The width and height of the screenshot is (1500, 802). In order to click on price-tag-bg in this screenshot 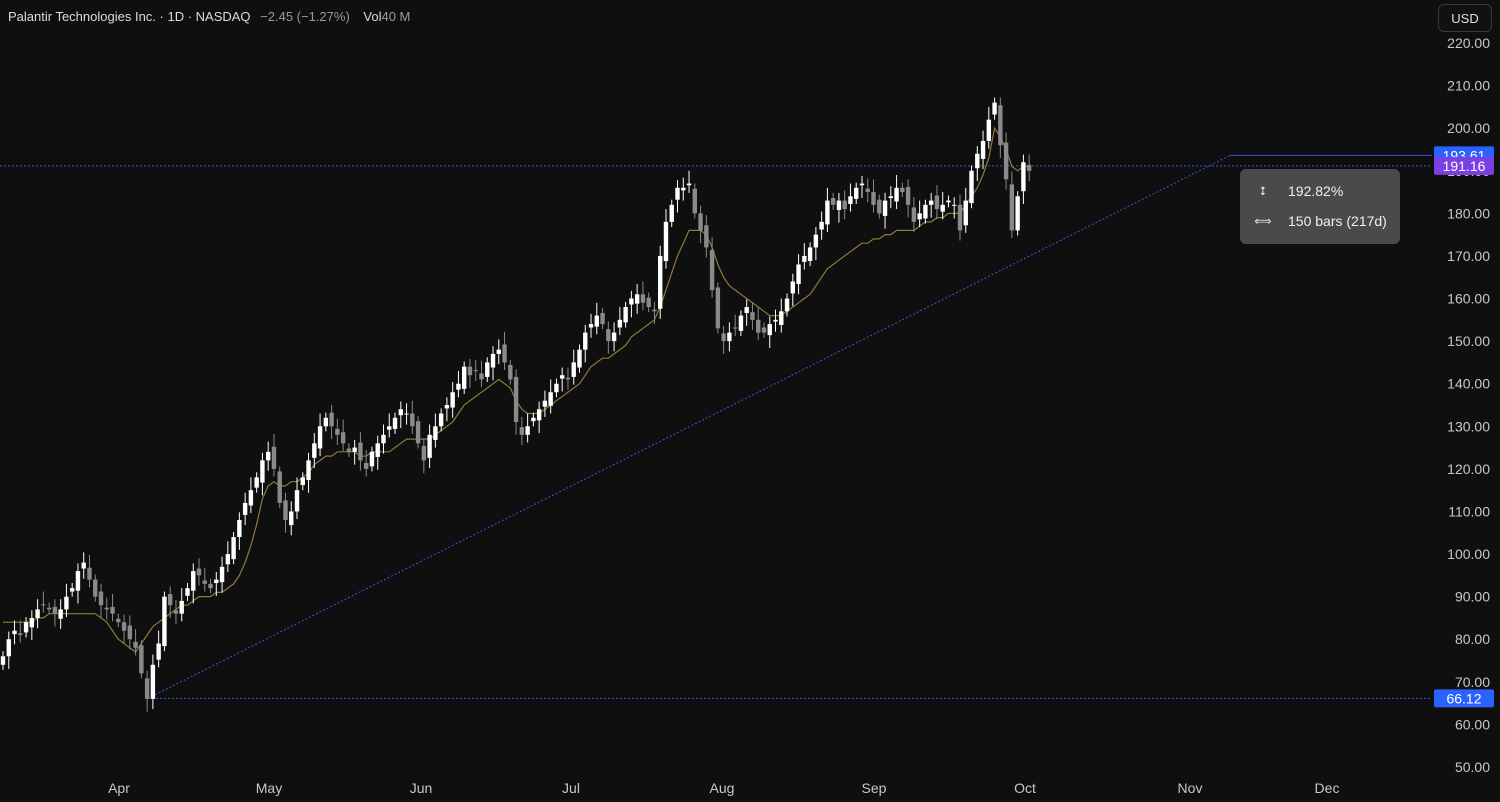, I will do `click(1464, 165)`.